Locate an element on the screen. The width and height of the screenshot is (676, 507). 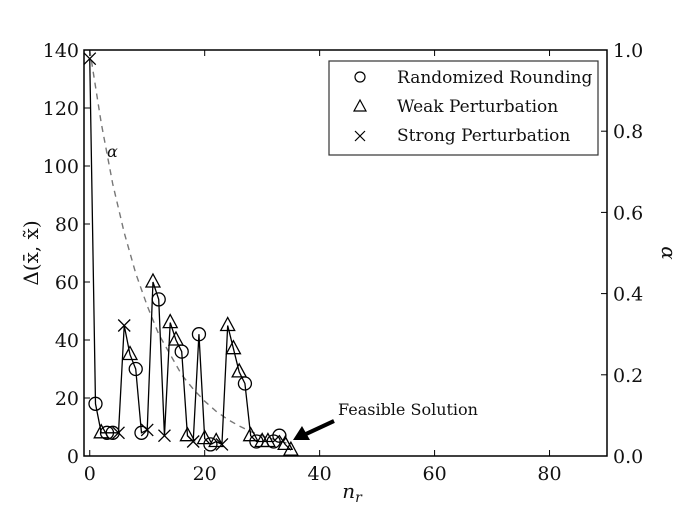
x-tick-label: 20 is located at coordinates (205, 474).